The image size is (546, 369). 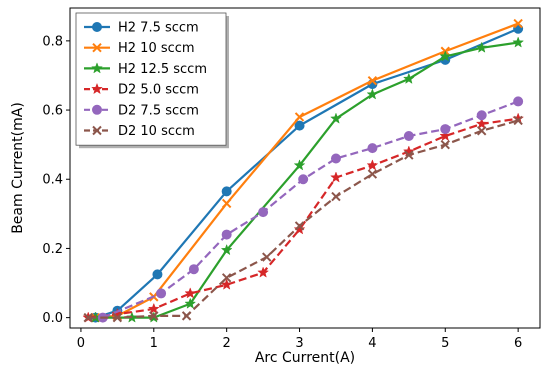 I want to click on x-tick-label: 4, so click(x=372, y=343).